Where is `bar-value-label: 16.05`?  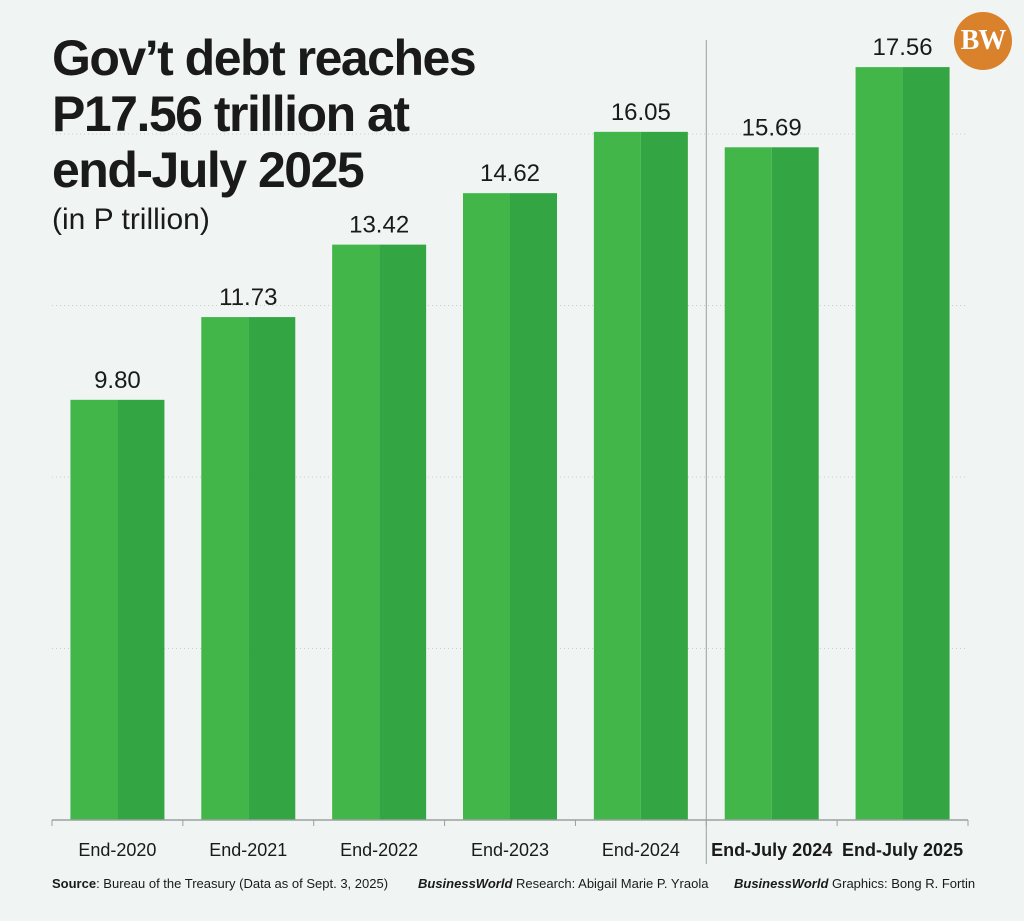 bar-value-label: 16.05 is located at coordinates (641, 112).